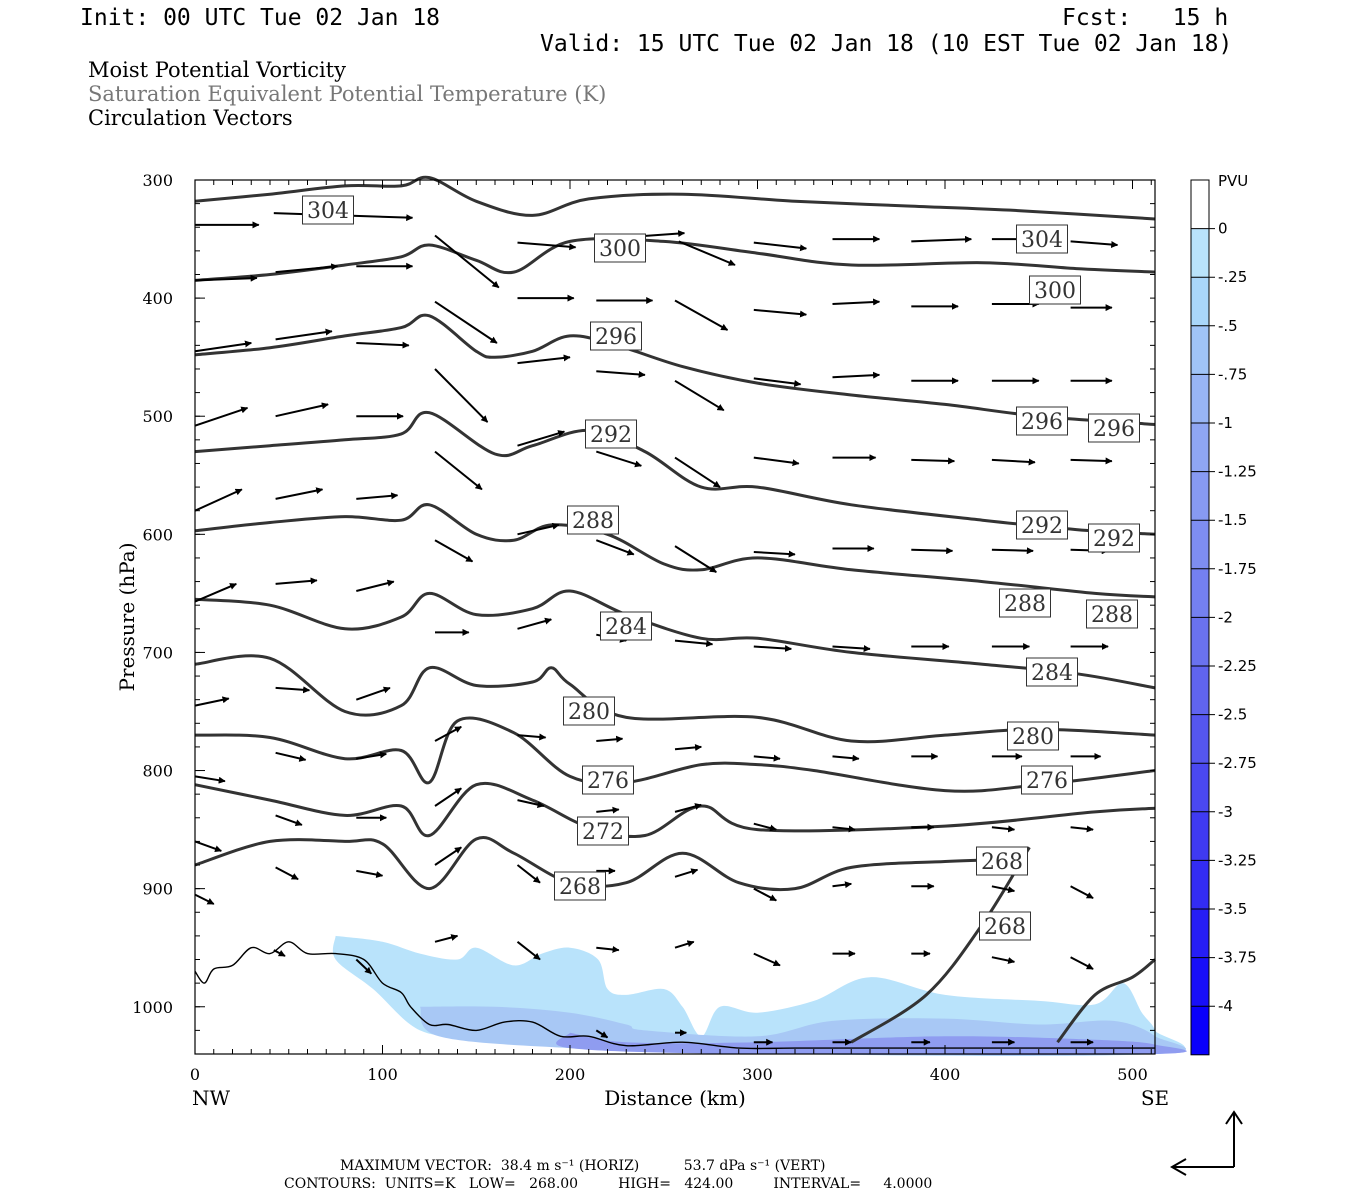 Image resolution: width=1350 pixels, height=1200 pixels. What do you see at coordinates (217, 70) in the screenshot?
I see `shaded-field-name: Moist Potential Vorticity` at bounding box center [217, 70].